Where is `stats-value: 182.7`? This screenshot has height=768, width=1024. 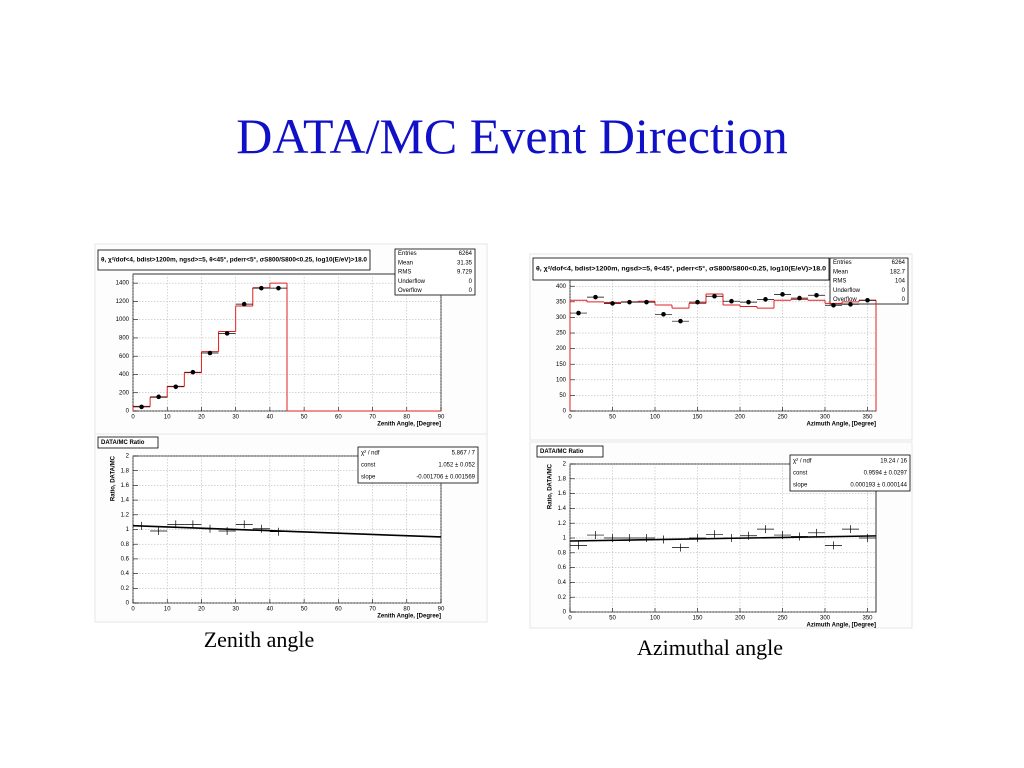
stats-value: 182.7 is located at coordinates (898, 272).